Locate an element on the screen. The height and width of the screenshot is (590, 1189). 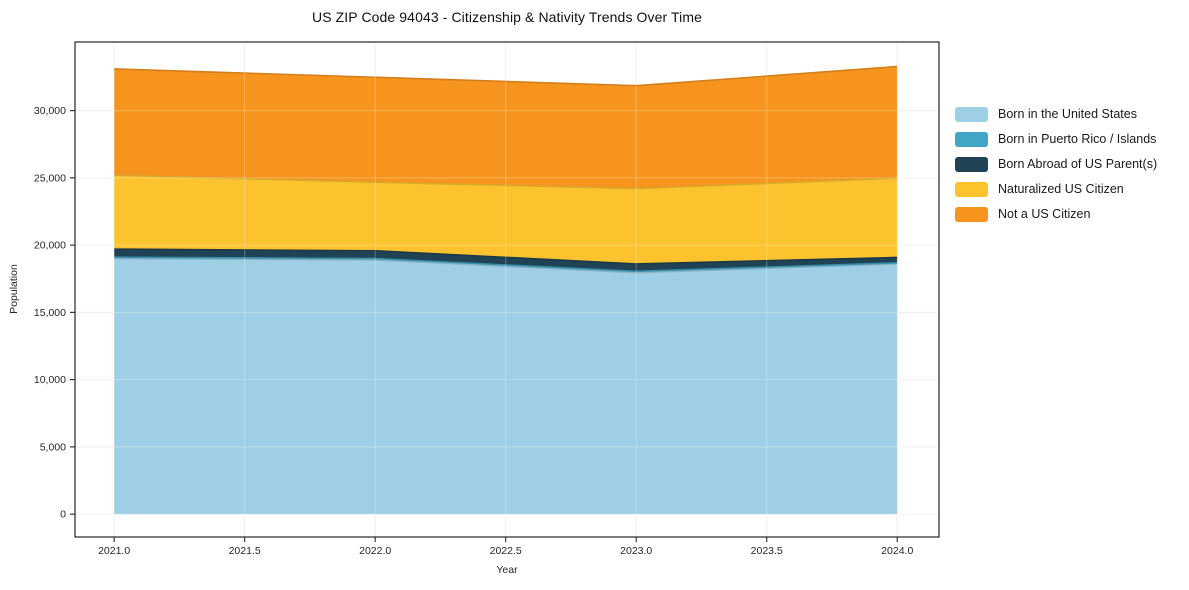
legend-swatch-puerto-rico is located at coordinates (971, 139).